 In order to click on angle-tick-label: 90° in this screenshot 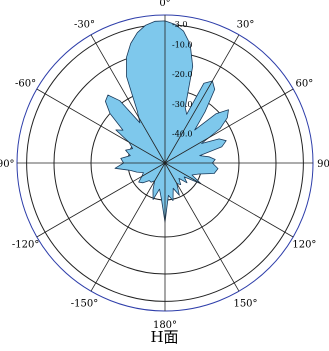, I will do `click(323, 164)`.